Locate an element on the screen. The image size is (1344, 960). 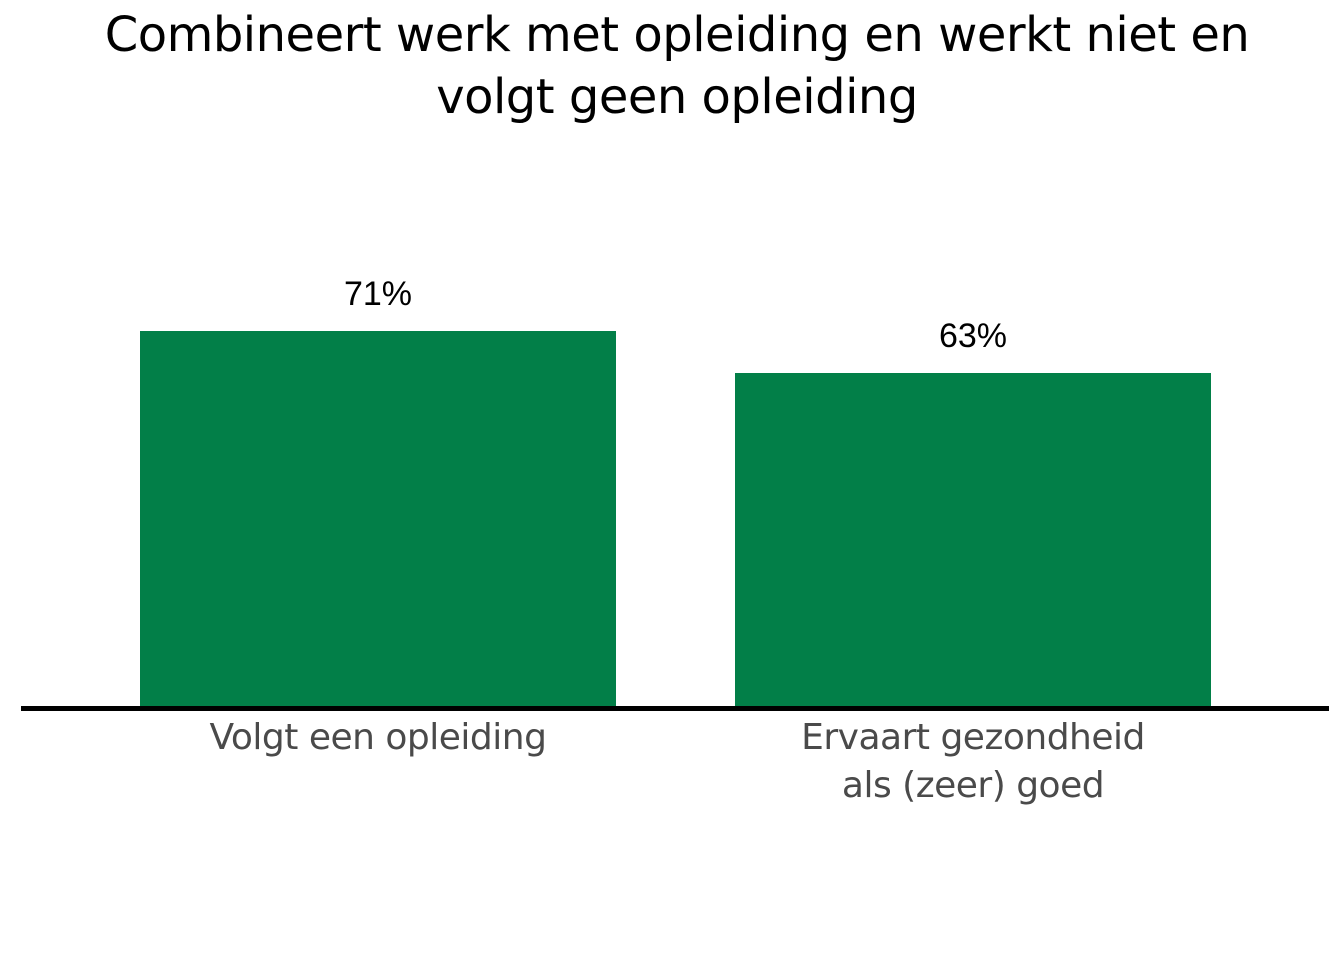
x-axis-line is located at coordinates (675, 708).